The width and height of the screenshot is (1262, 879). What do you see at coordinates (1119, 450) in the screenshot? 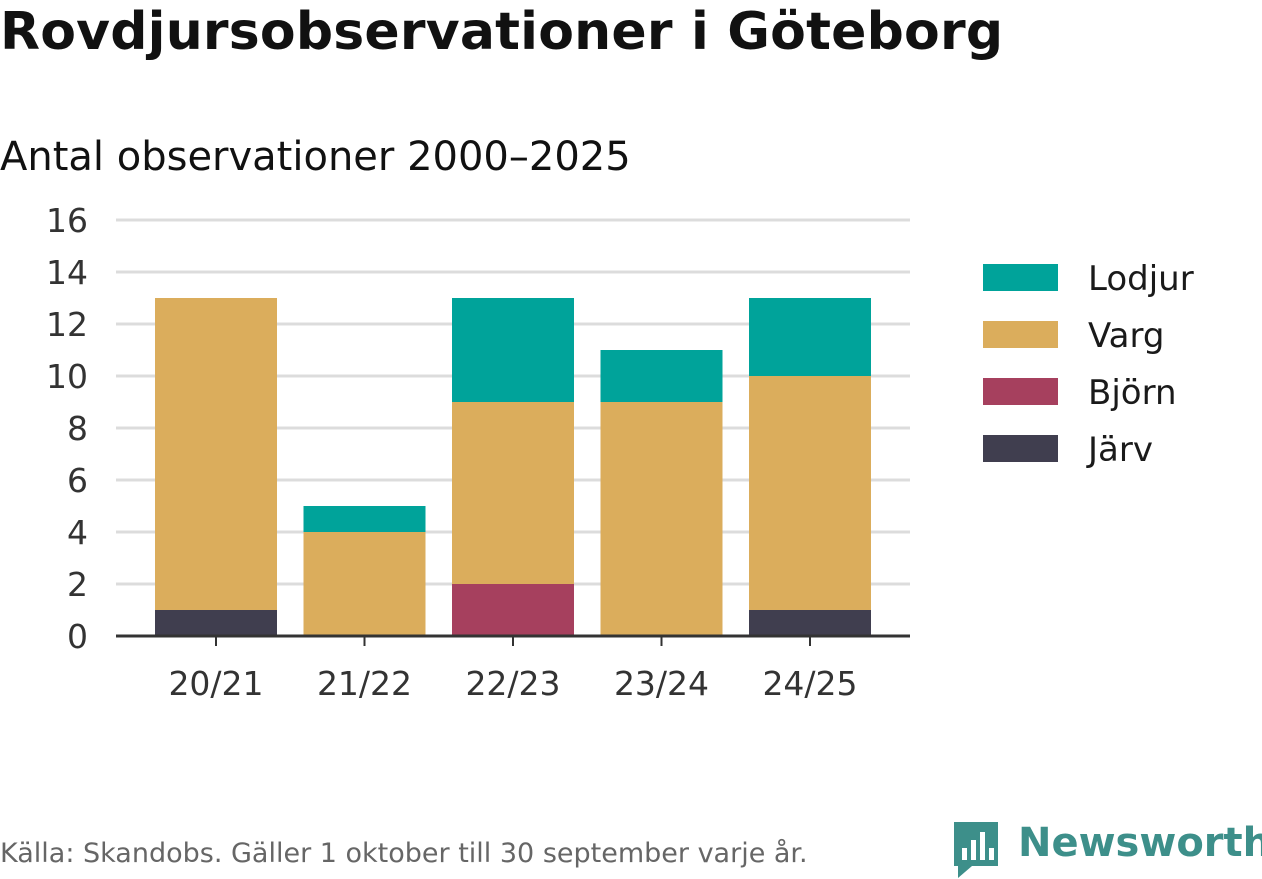
I see `legend-label: Järv` at bounding box center [1119, 450].